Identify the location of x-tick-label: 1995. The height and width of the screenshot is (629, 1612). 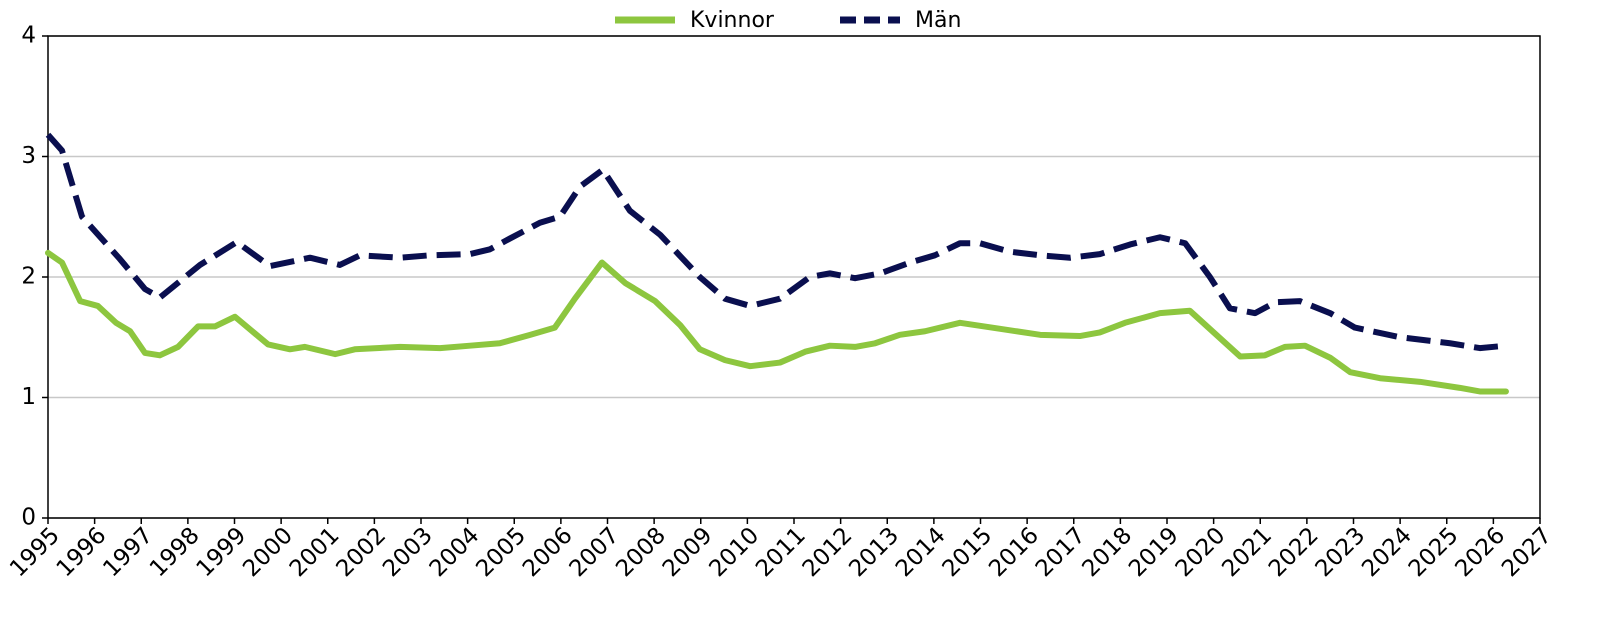
(35, 552).